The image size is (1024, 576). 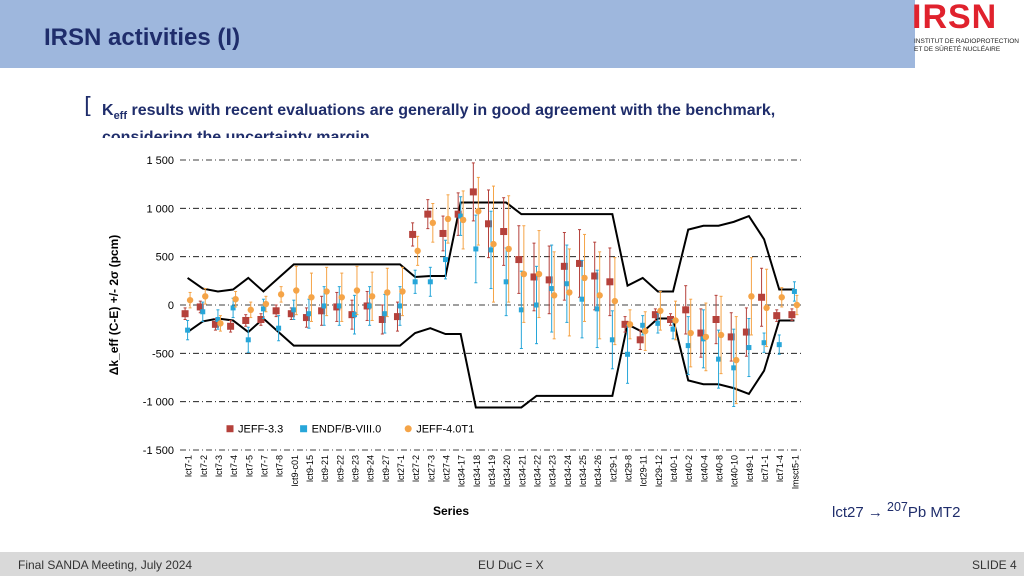 What do you see at coordinates (310, 468) in the screenshot?
I see `x-tick-label: lct9-15` at bounding box center [310, 468].